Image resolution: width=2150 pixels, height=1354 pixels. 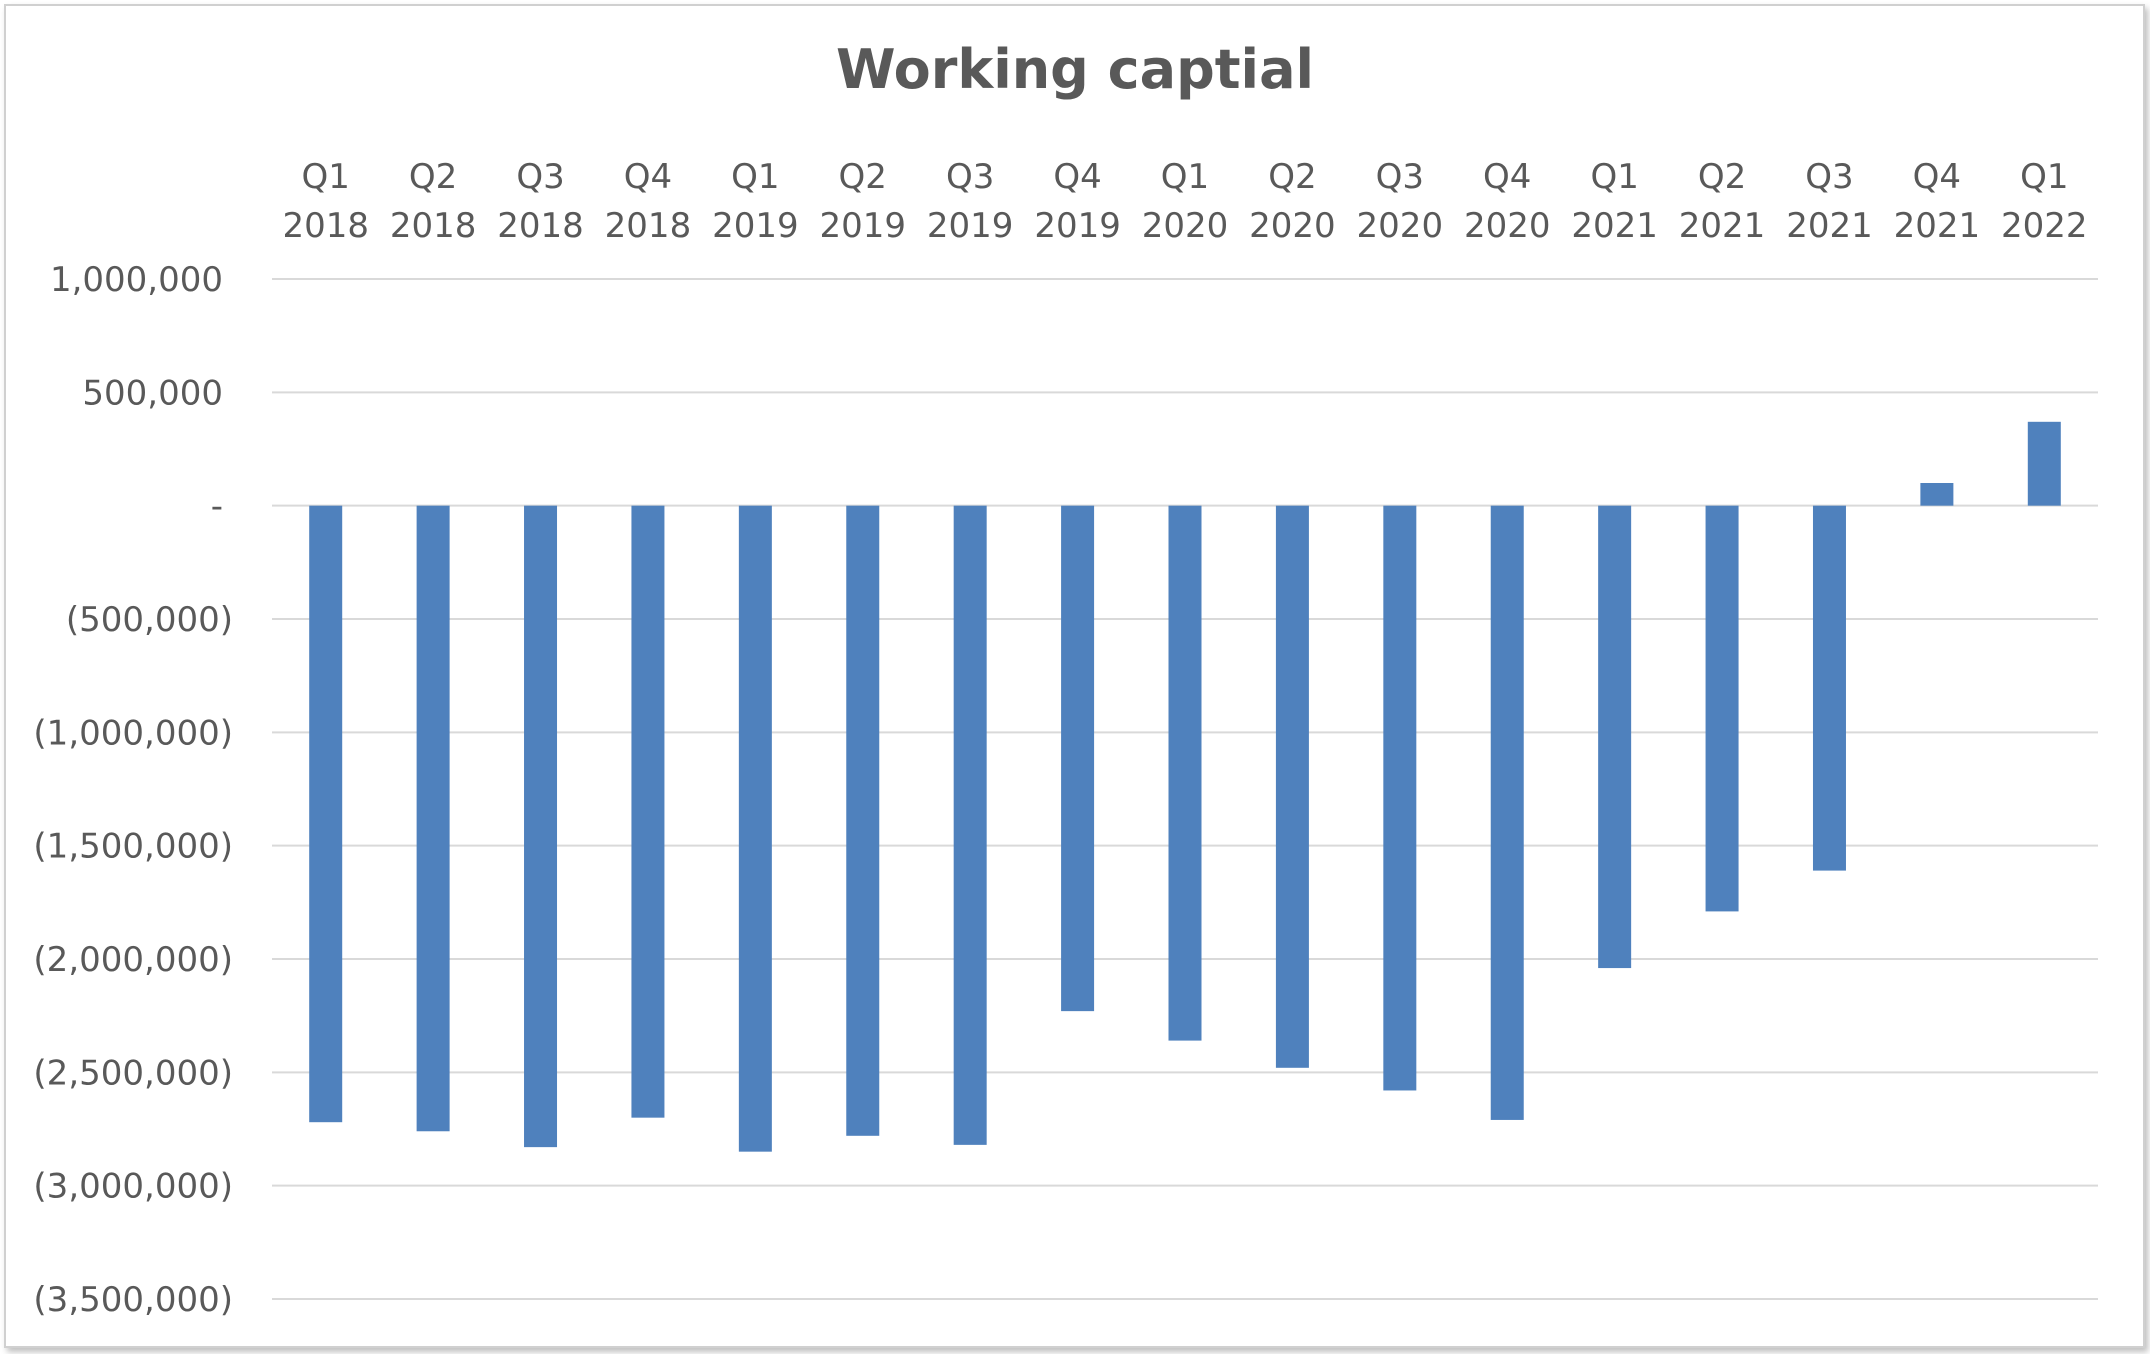 I want to click on y-tick-label: 500,000, so click(x=152, y=393).